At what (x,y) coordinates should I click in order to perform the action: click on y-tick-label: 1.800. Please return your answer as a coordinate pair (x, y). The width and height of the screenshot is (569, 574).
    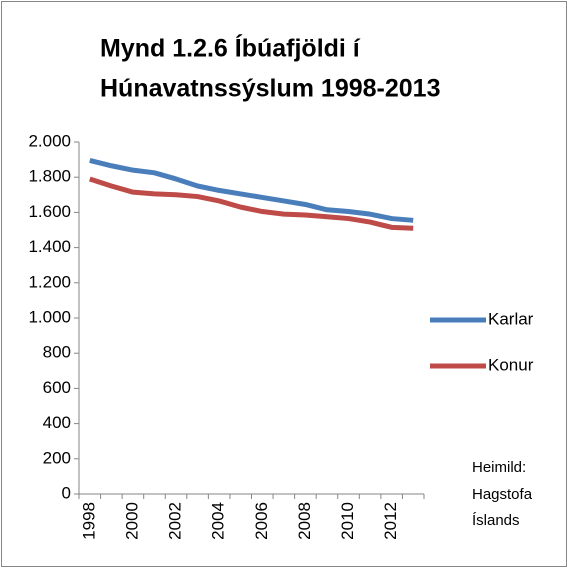
    Looking at the image, I should click on (49, 176).